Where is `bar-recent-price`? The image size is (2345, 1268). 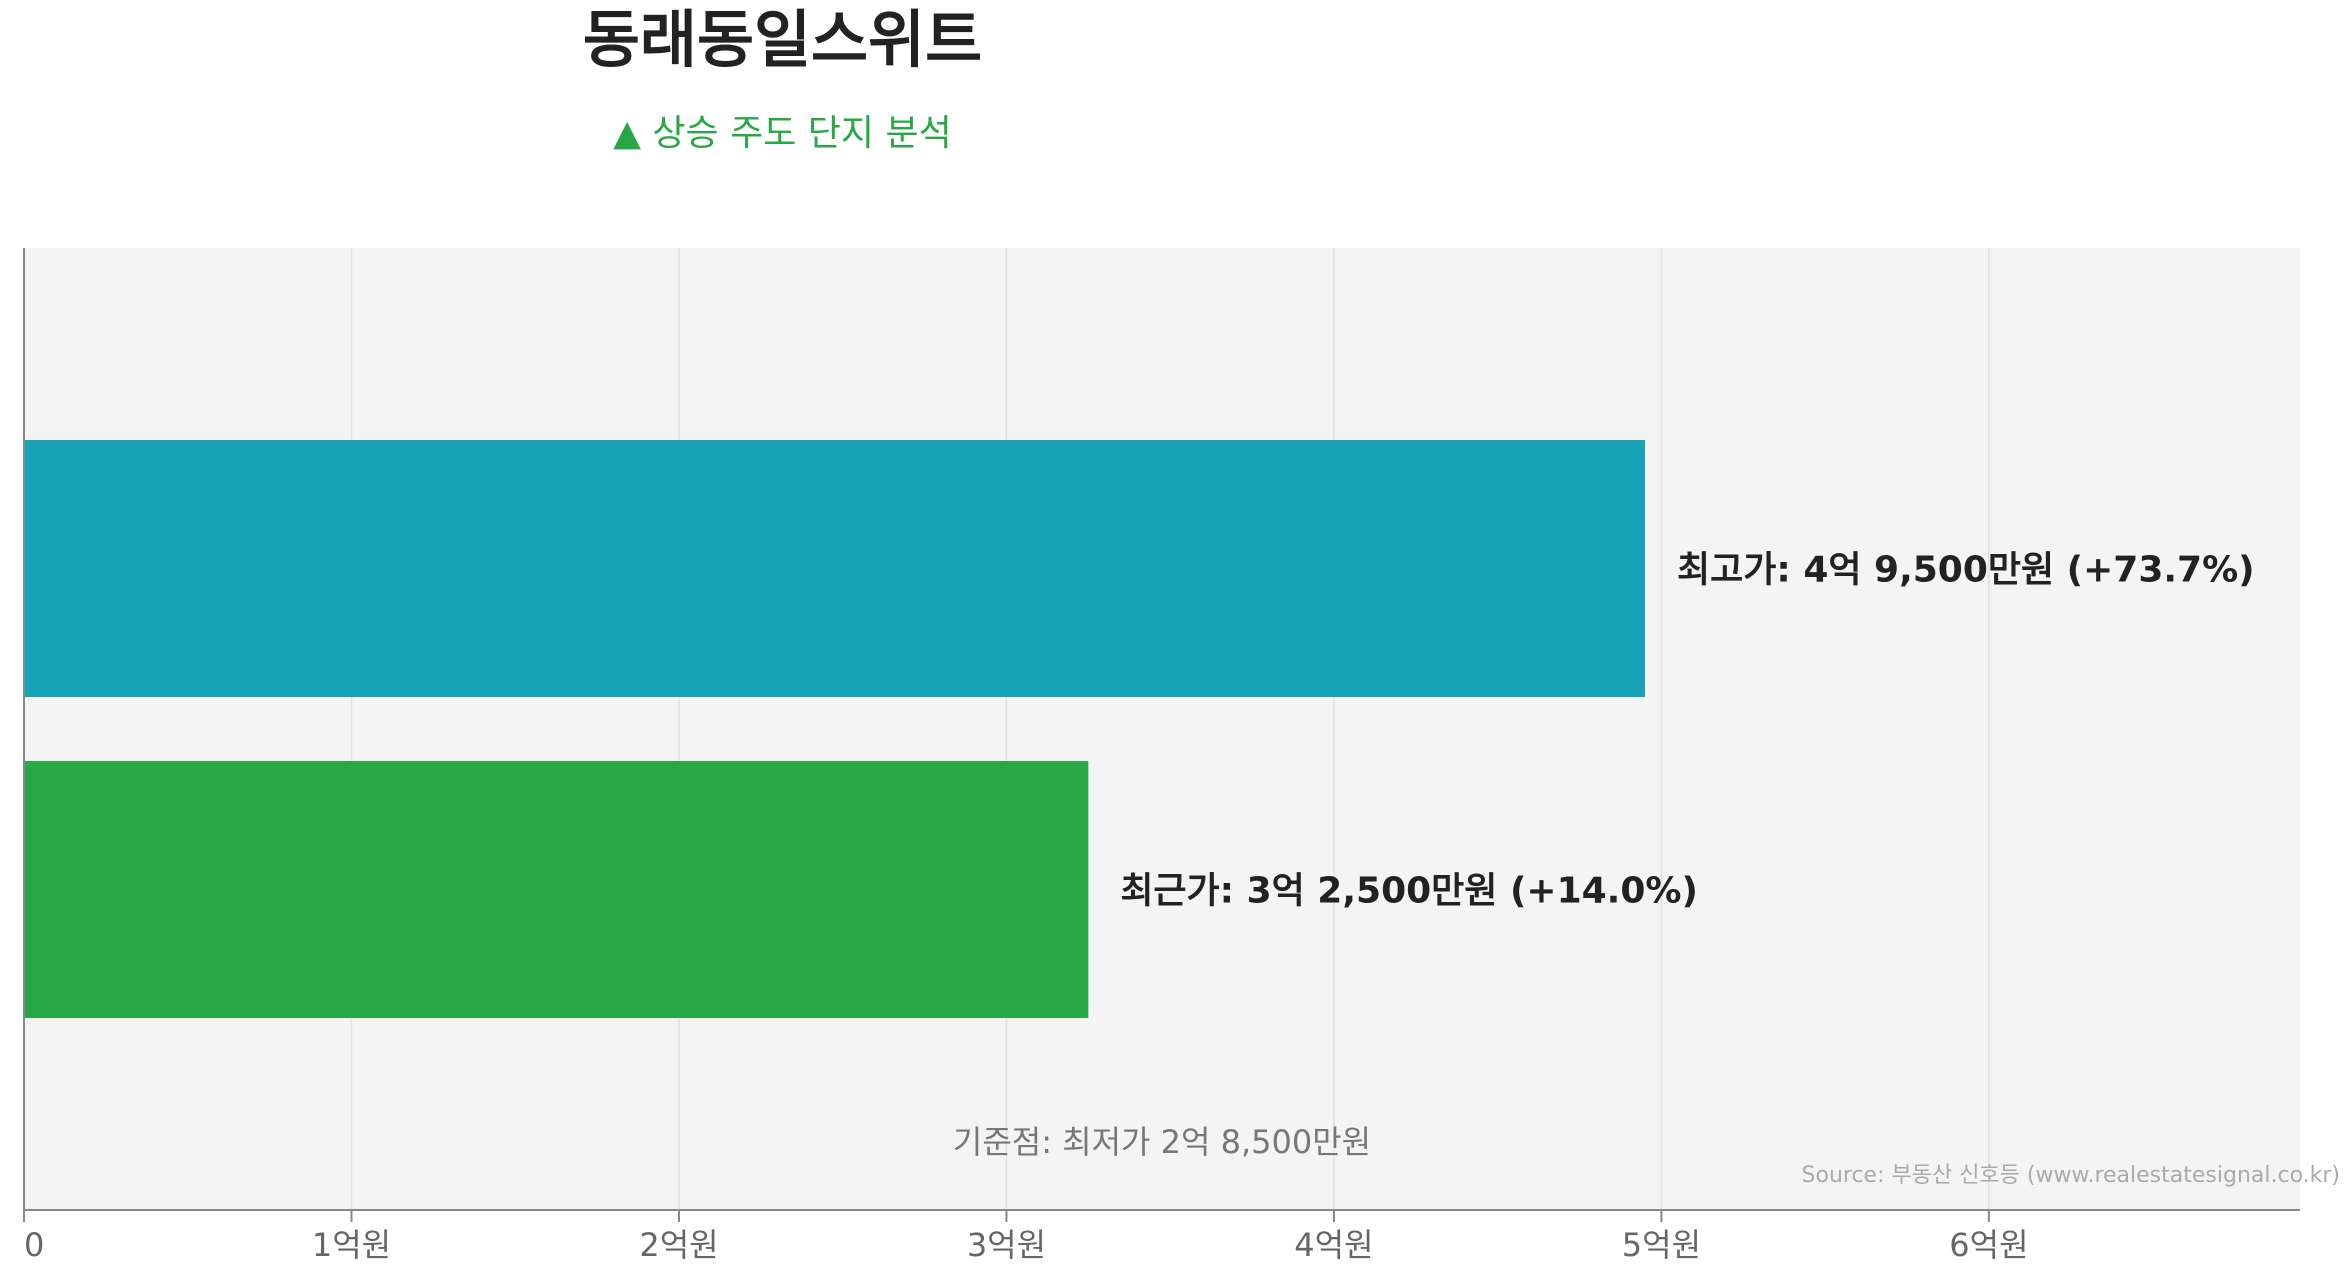
bar-recent-price is located at coordinates (556, 889).